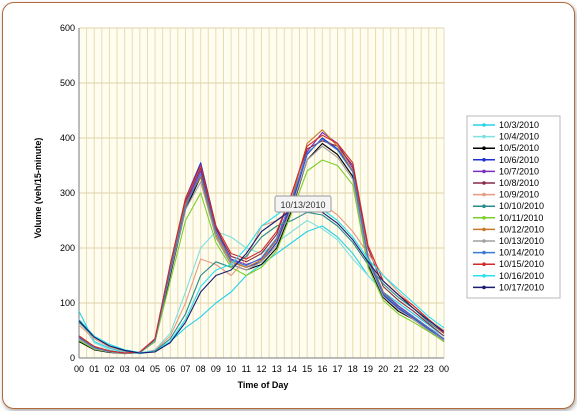  What do you see at coordinates (94, 369) in the screenshot?
I see `x-tick-label: 01` at bounding box center [94, 369].